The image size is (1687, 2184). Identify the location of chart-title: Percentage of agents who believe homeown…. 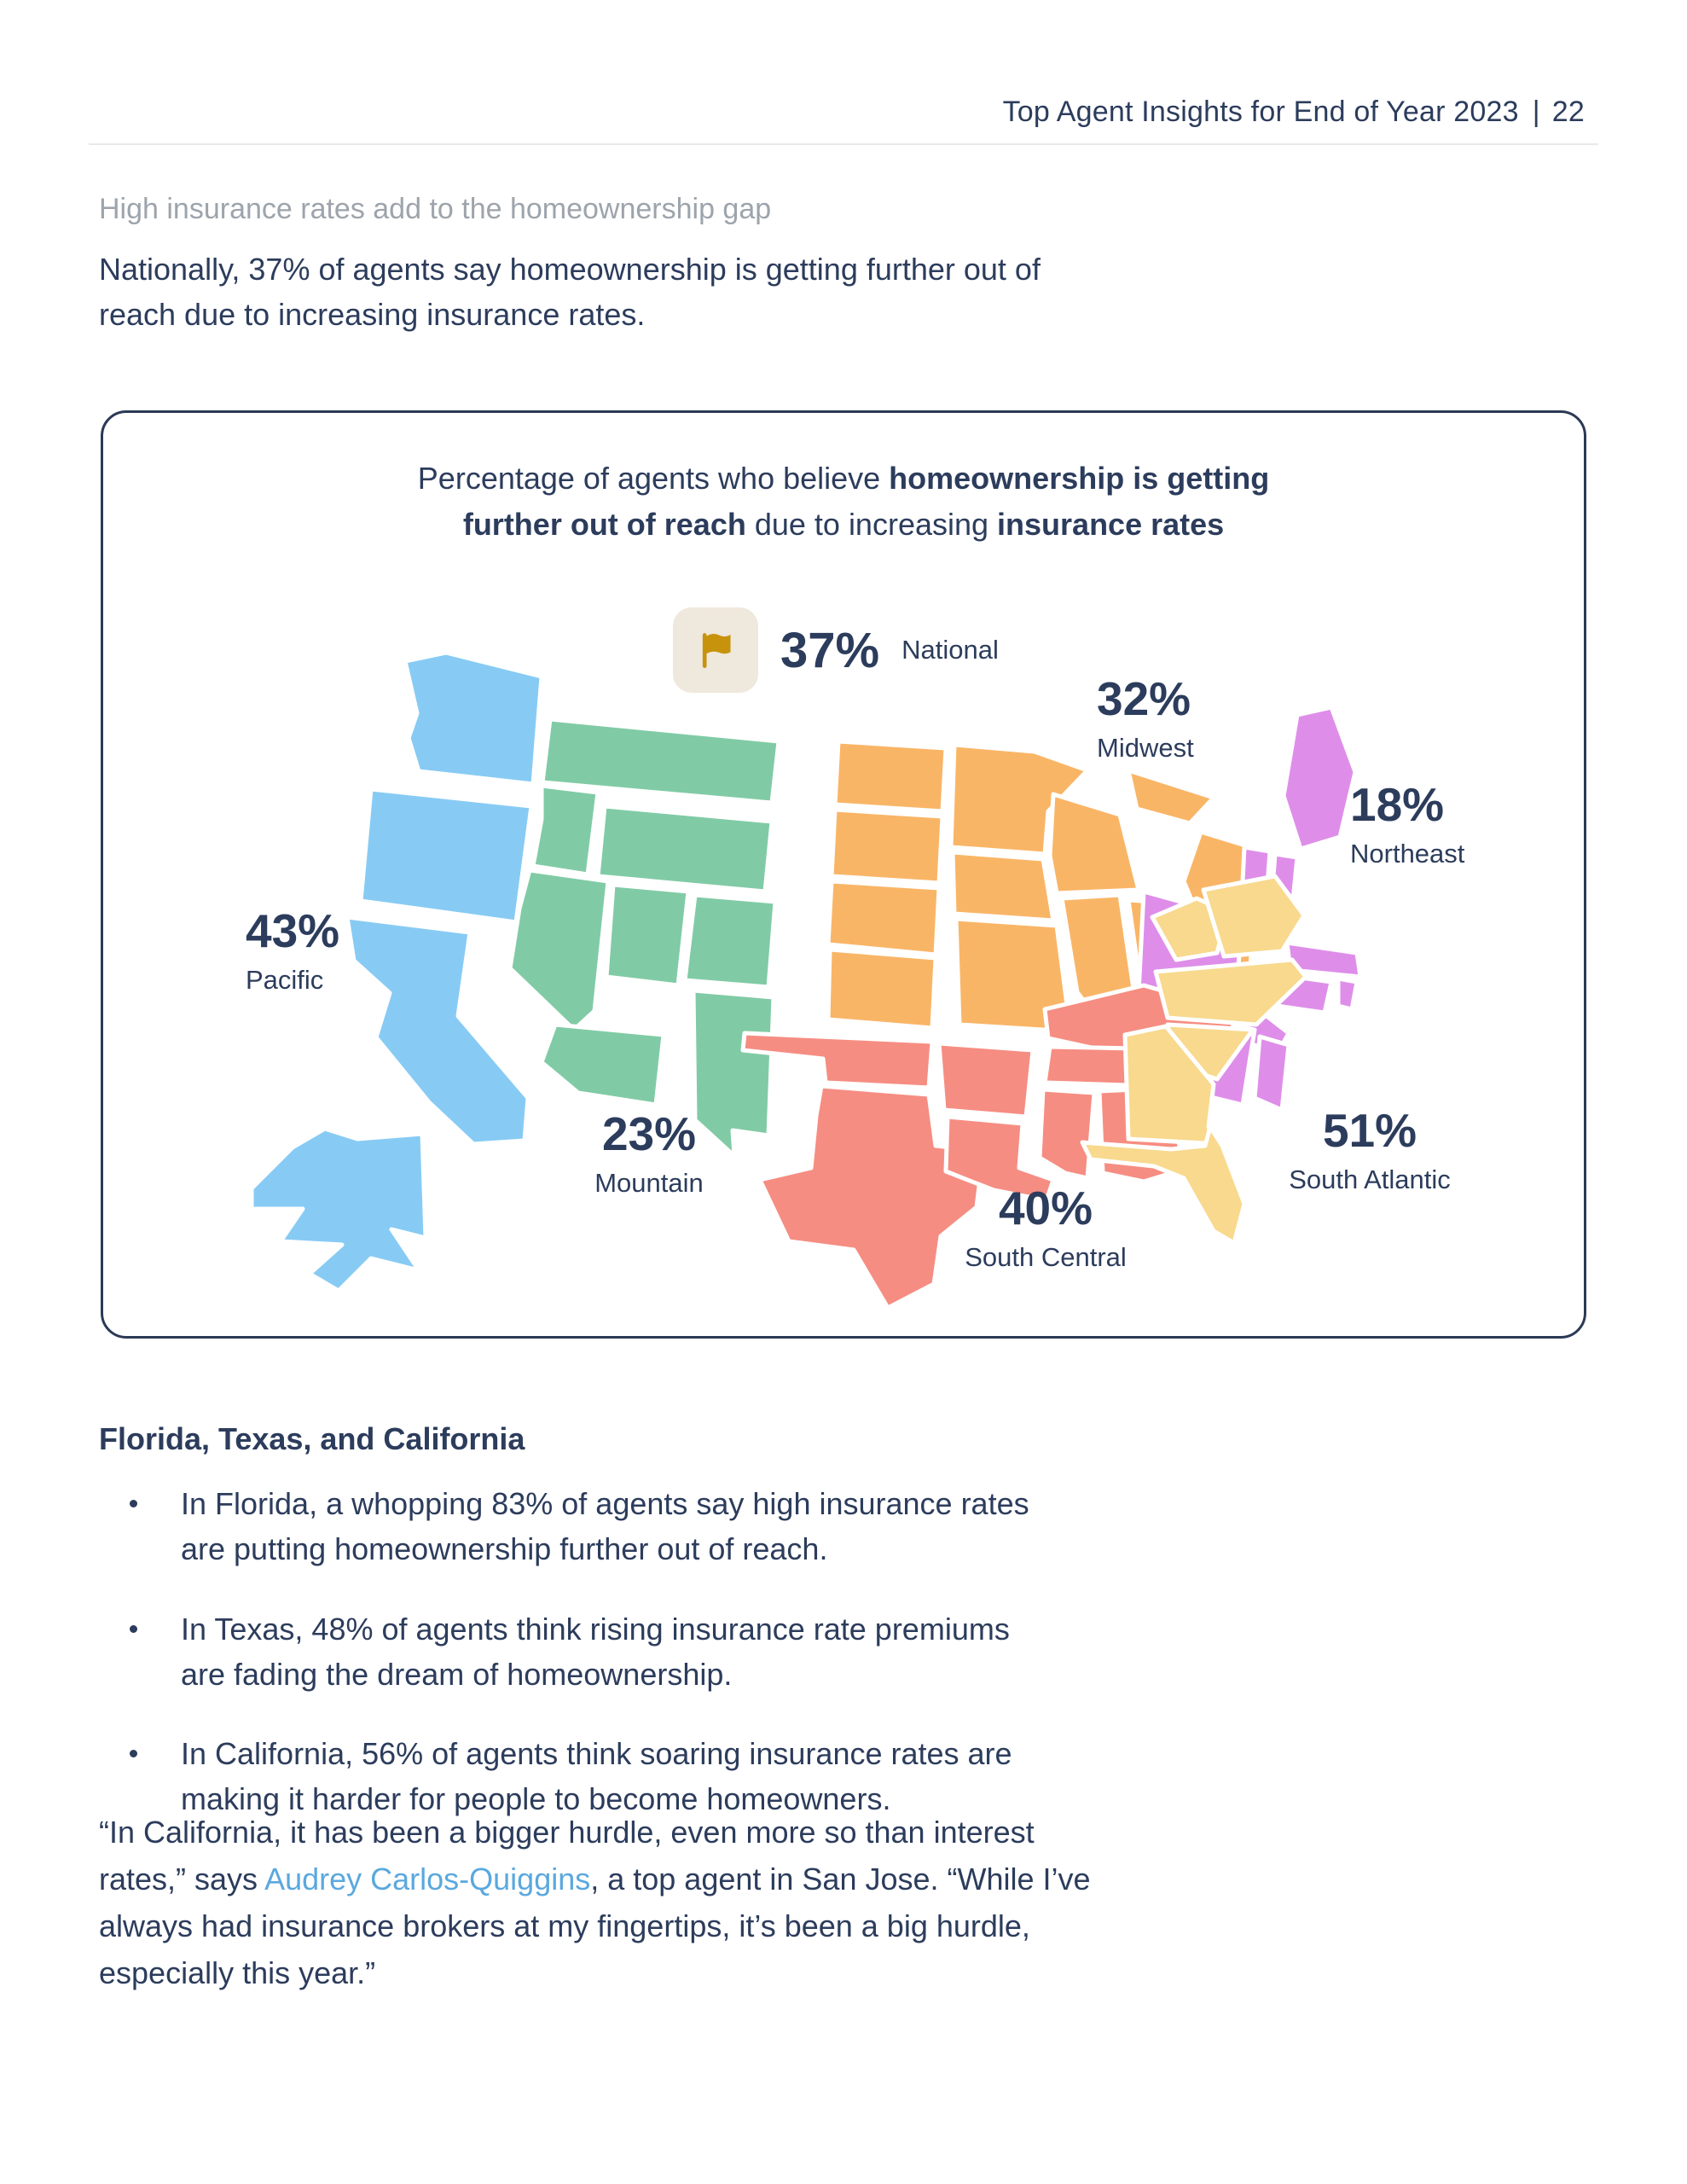
(843, 502).